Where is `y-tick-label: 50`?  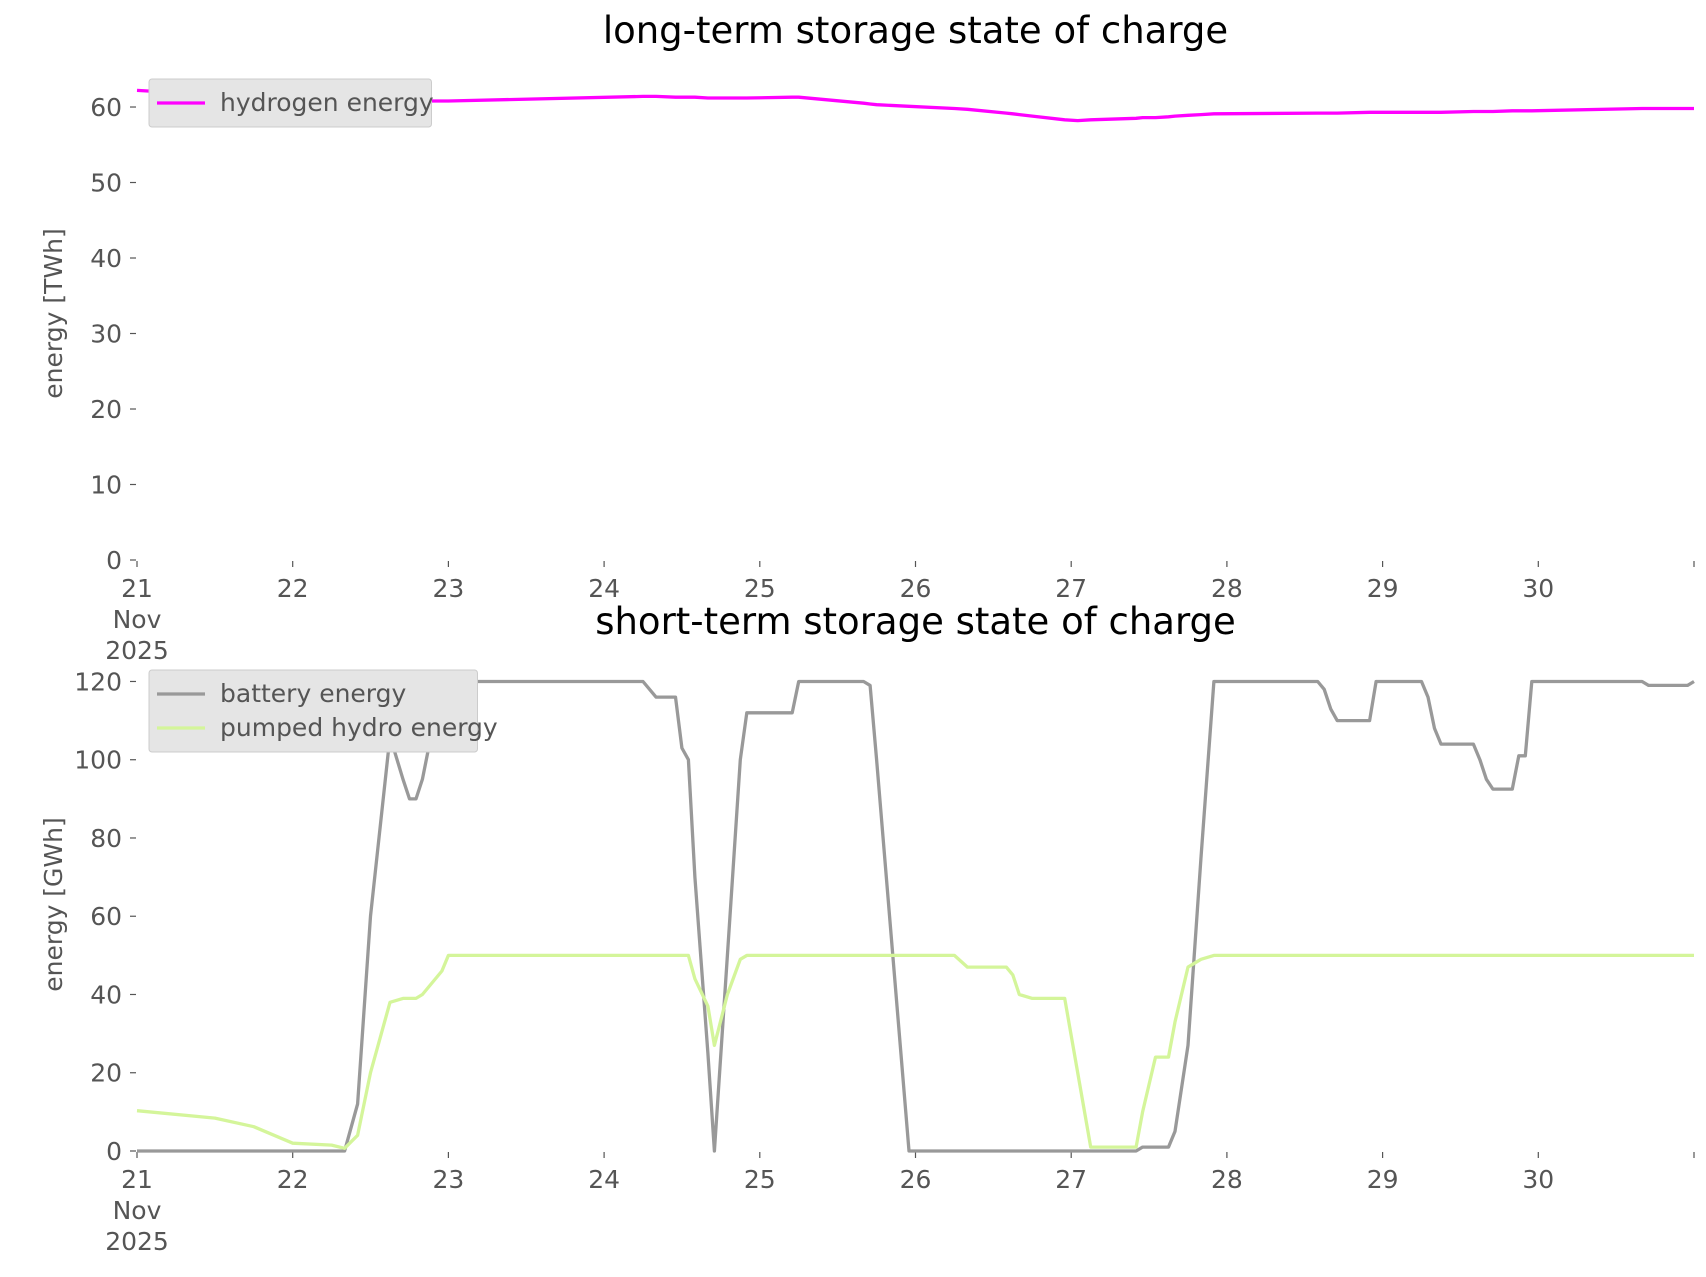 y-tick-label: 50 is located at coordinates (106, 183).